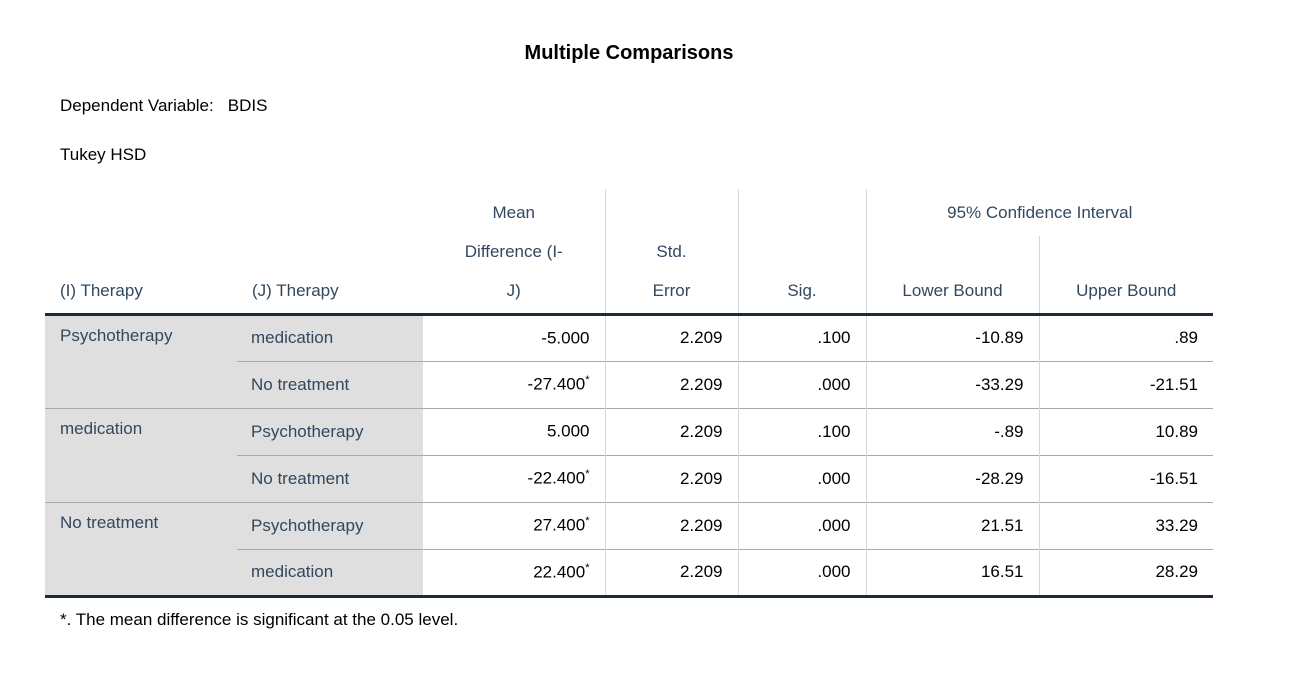 The width and height of the screenshot is (1290, 694). I want to click on col-header-std-error: Std. Error, so click(671, 252).